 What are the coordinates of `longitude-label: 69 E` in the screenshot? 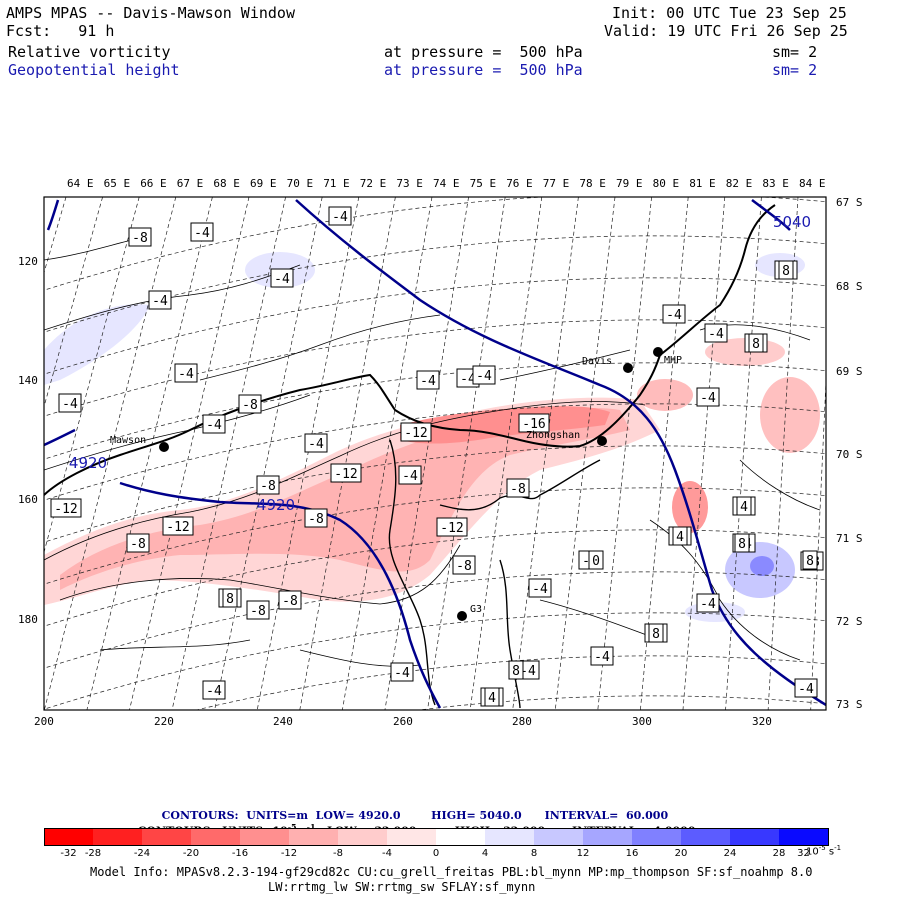 It's located at (263, 183).